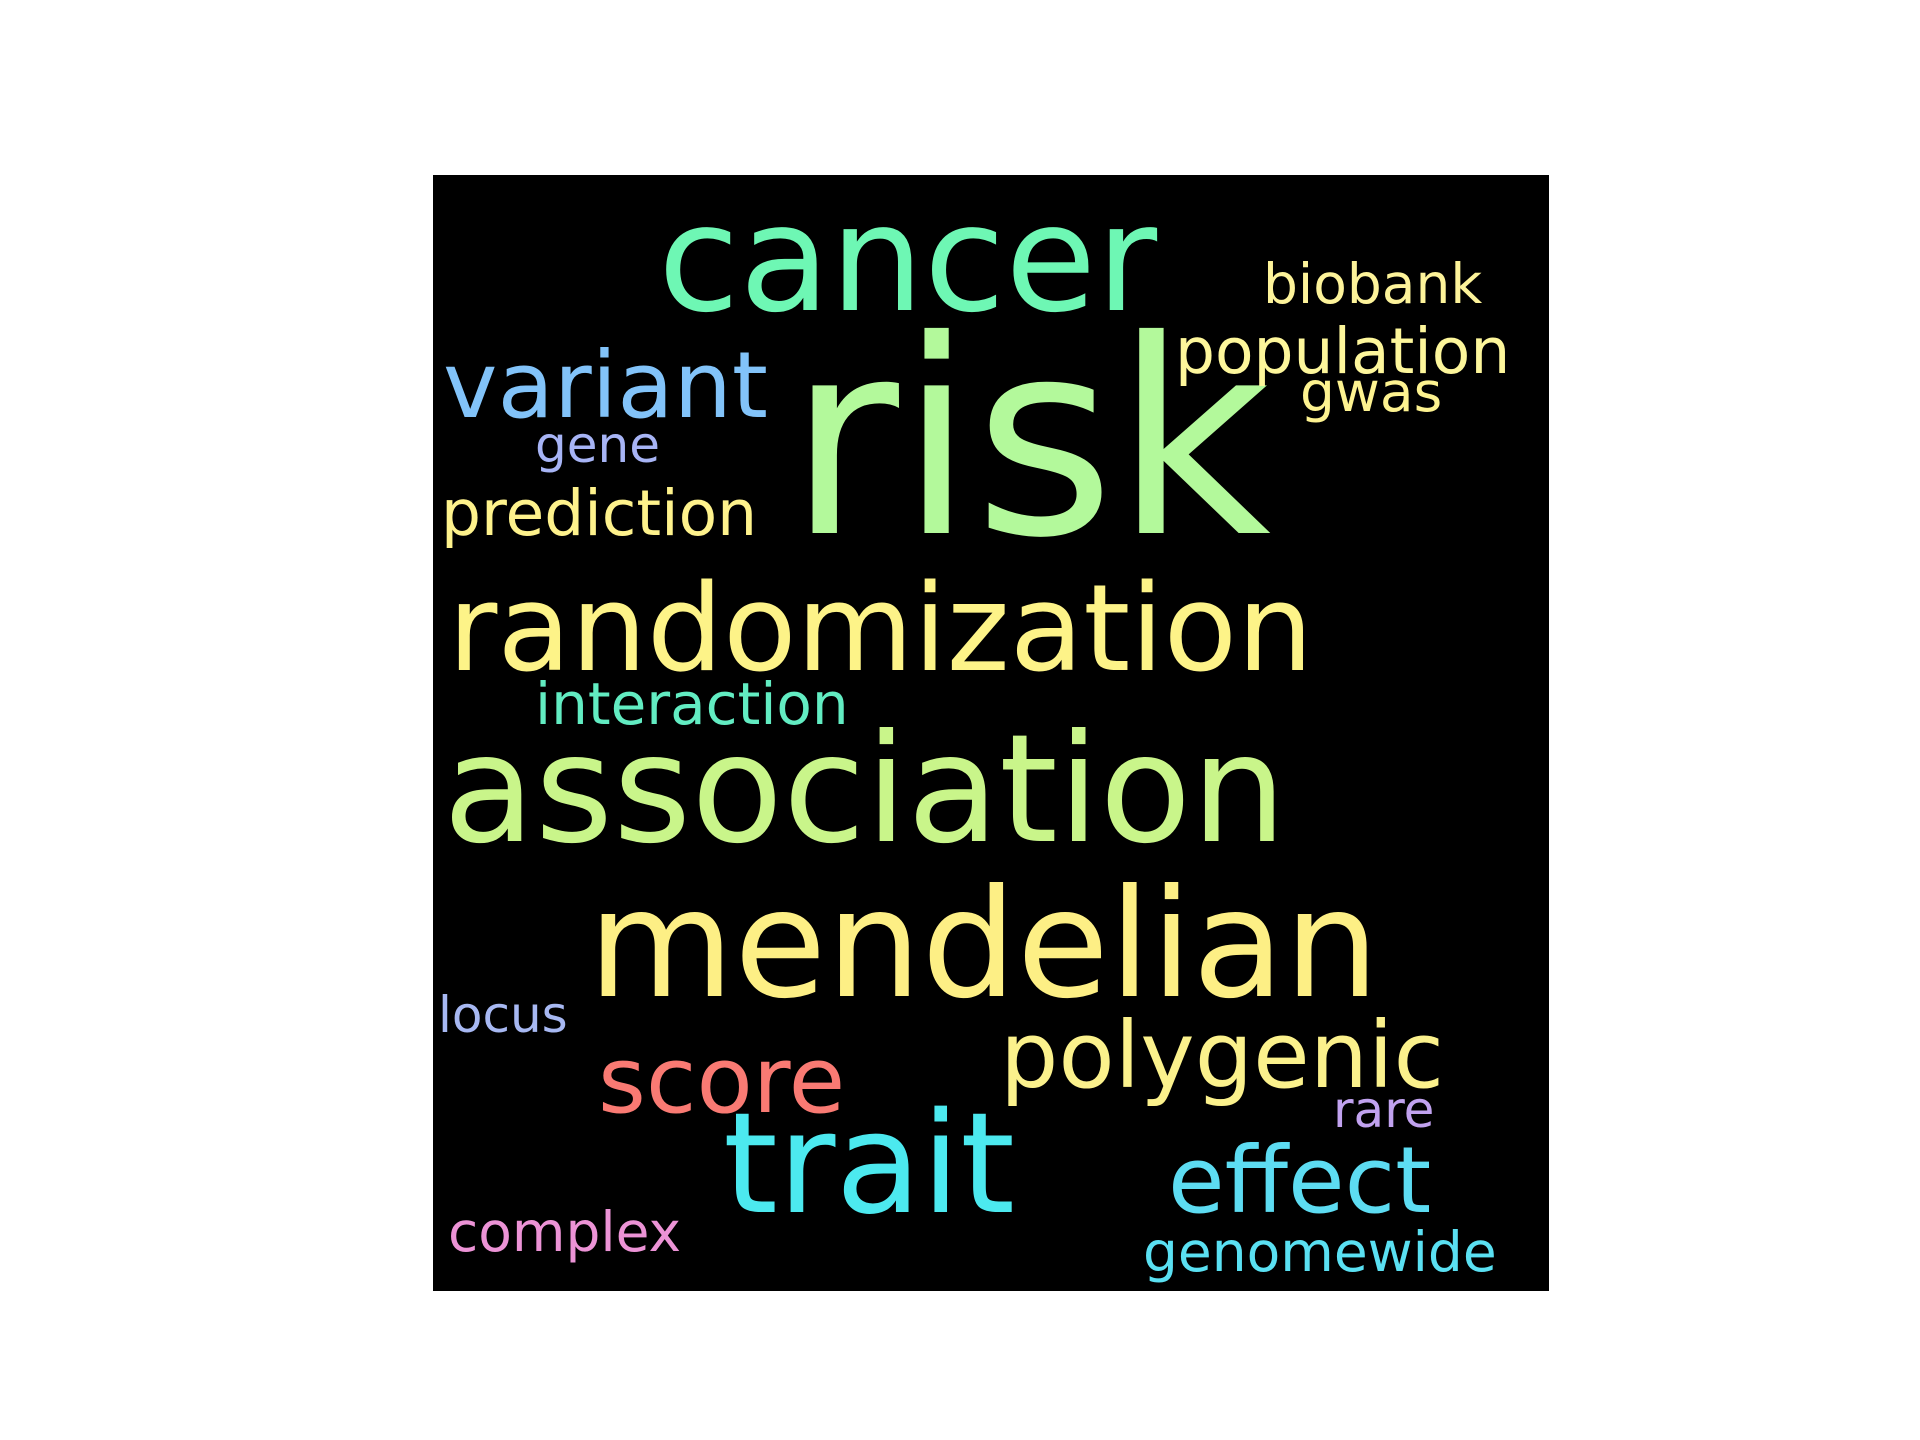  I want to click on word-population: population, so click(1343, 351).